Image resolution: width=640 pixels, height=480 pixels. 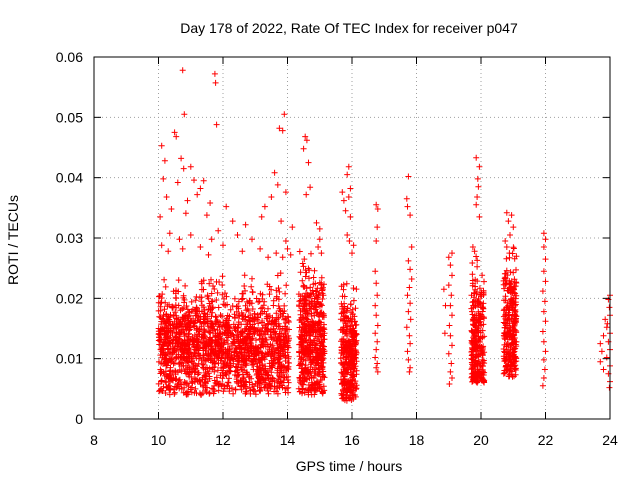 What do you see at coordinates (352, 440) in the screenshot?
I see `x-tick-label: 16` at bounding box center [352, 440].